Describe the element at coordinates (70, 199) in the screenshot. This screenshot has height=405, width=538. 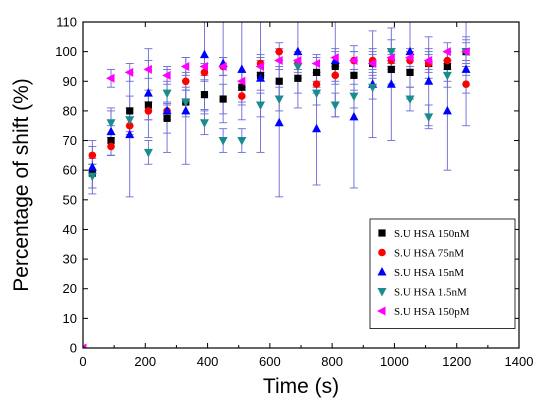
I see `y-tick-label: 50` at that location.